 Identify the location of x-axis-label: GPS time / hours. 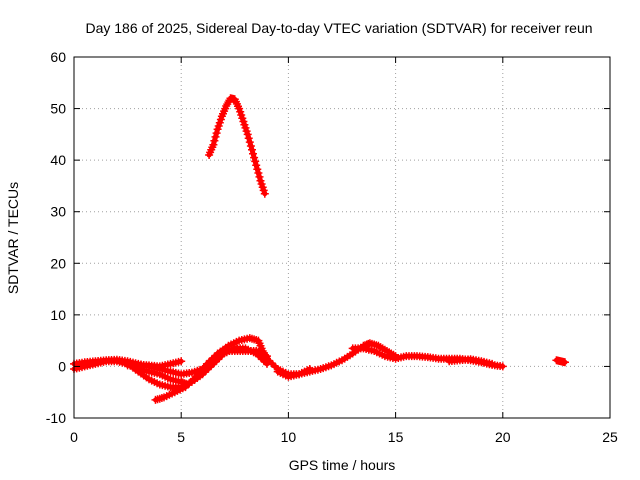
(342, 465).